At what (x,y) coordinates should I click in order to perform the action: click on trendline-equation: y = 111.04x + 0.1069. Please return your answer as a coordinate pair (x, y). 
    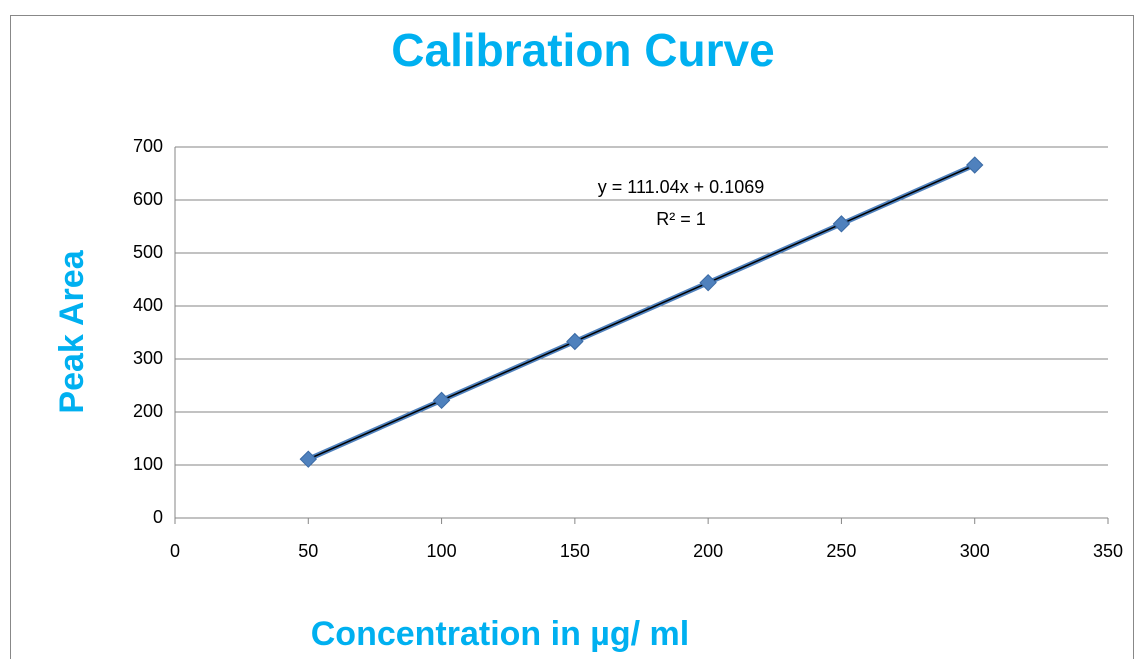
    Looking at the image, I should click on (681, 187).